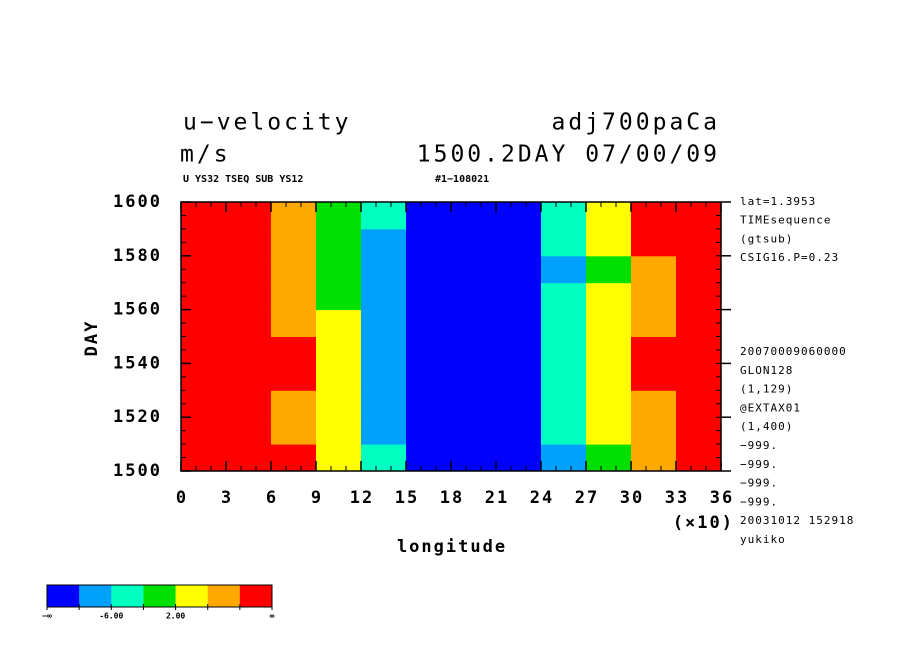 The image size is (904, 654). What do you see at coordinates (587, 498) in the screenshot?
I see `x-tick-label: 27` at bounding box center [587, 498].